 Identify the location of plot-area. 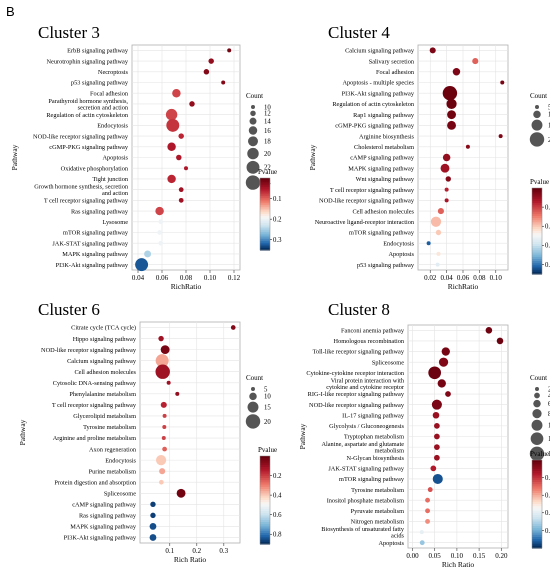
(190, 432).